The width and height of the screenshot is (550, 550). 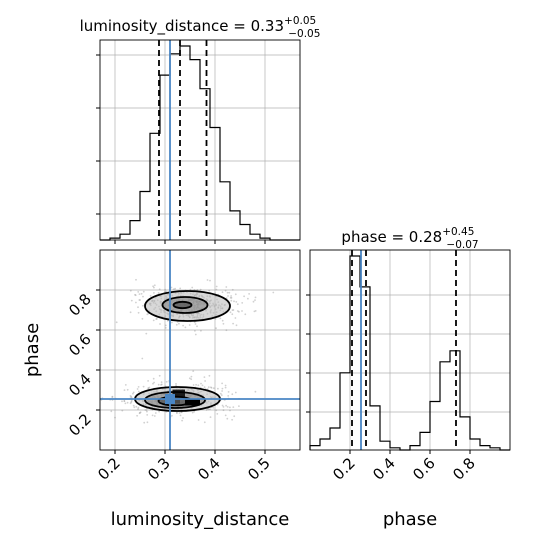 What do you see at coordinates (80, 345) in the screenshot?
I see `y-tick-label-phase: 0.6` at bounding box center [80, 345].